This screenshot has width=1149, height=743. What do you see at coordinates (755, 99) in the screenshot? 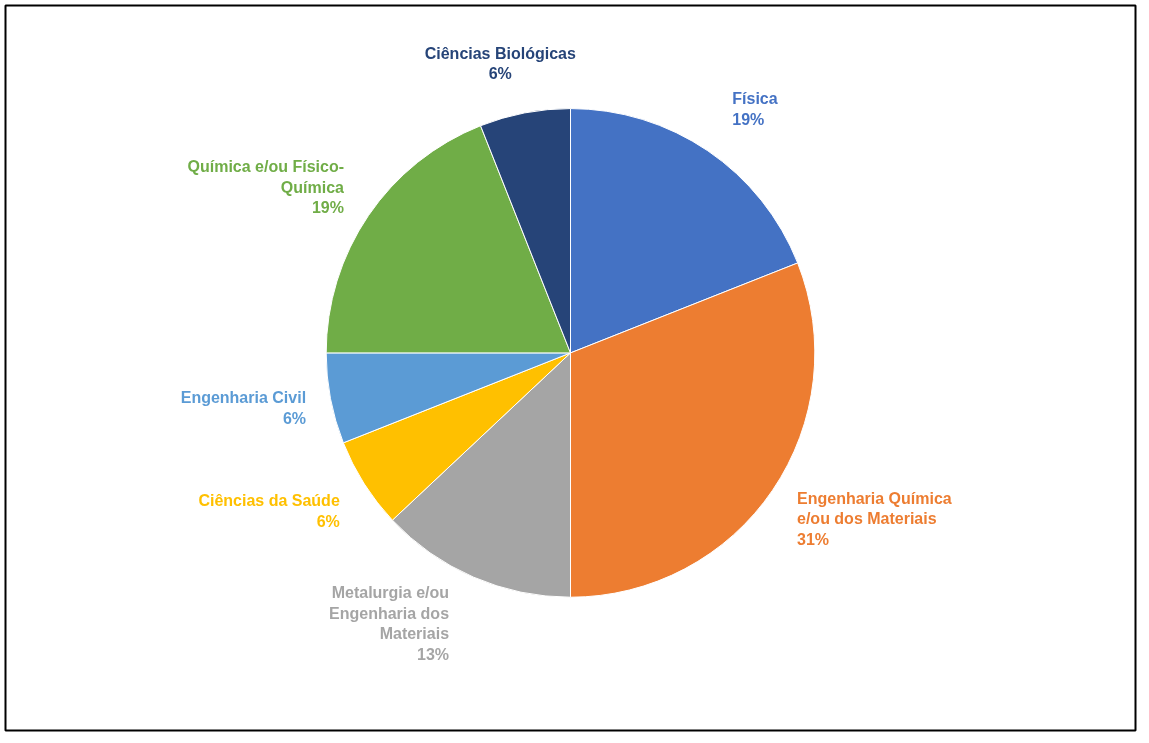
I see `slice-label: Física` at bounding box center [755, 99].